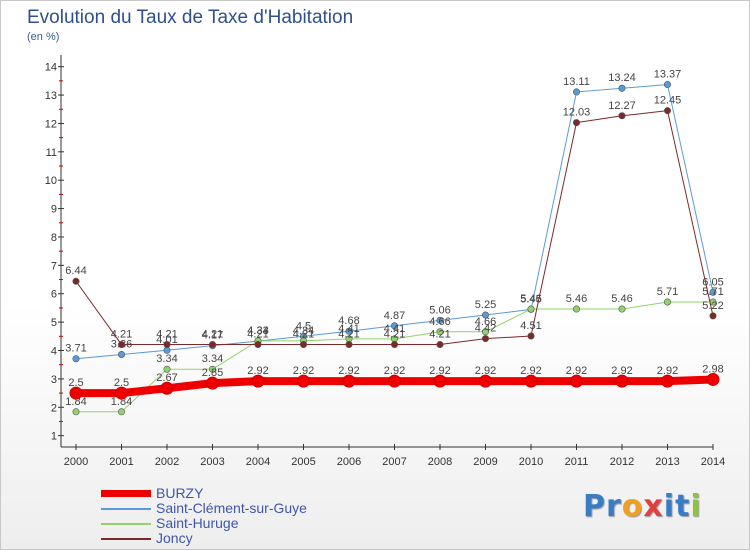  Describe the element at coordinates (190, 17) in the screenshot. I see `chart-title: Evolution du Taux de Taxe d'Habitation` at that location.